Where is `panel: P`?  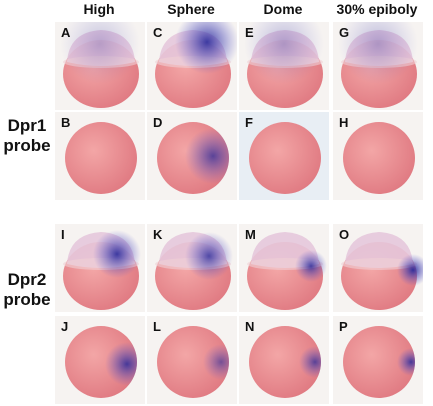 panel: P is located at coordinates (378, 360).